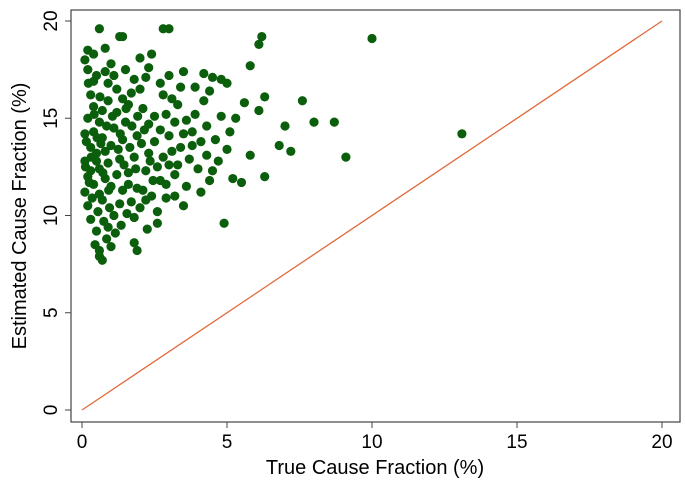  I want to click on y-tick-label: 15, so click(51, 118).